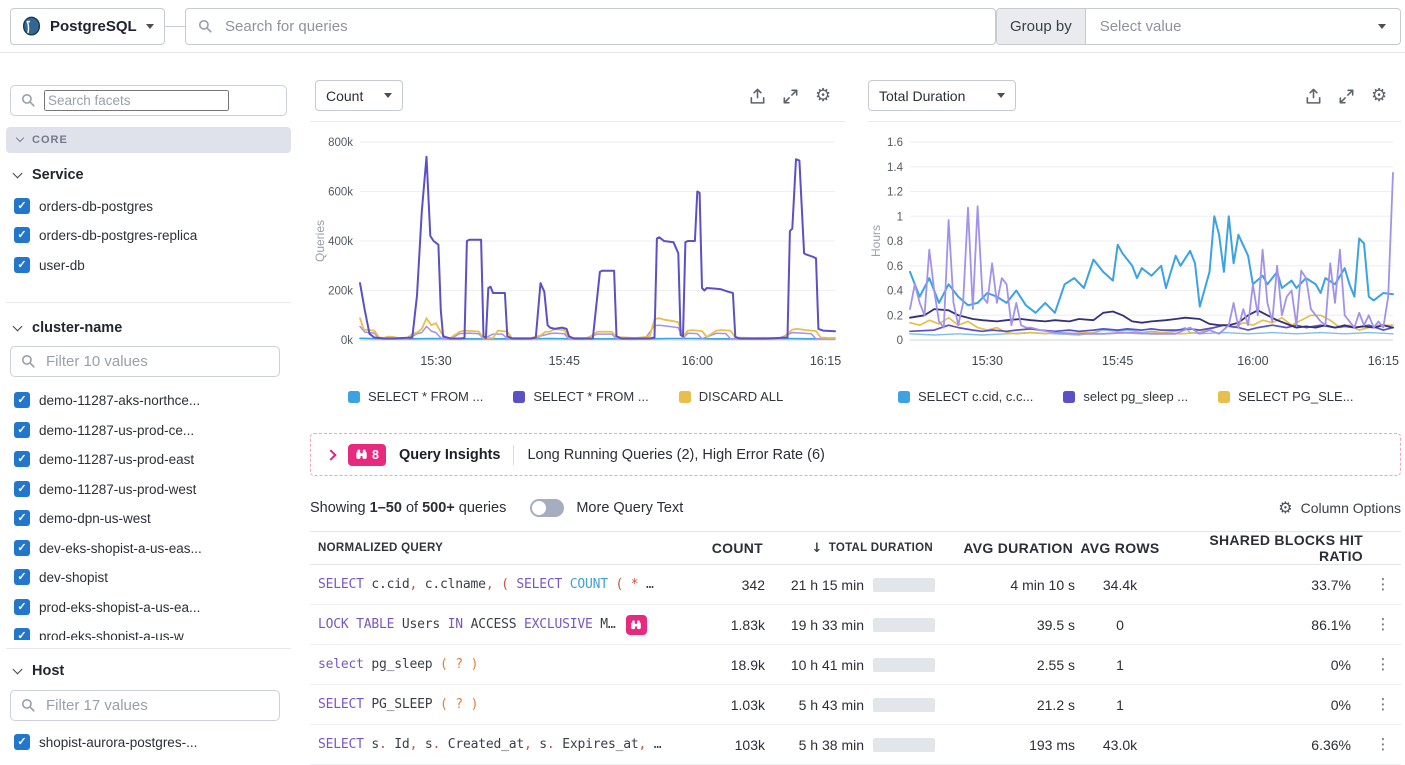 The image size is (1405, 765). Describe the element at coordinates (367, 454) in the screenshot. I see `insights-count-badge: 8` at that location.